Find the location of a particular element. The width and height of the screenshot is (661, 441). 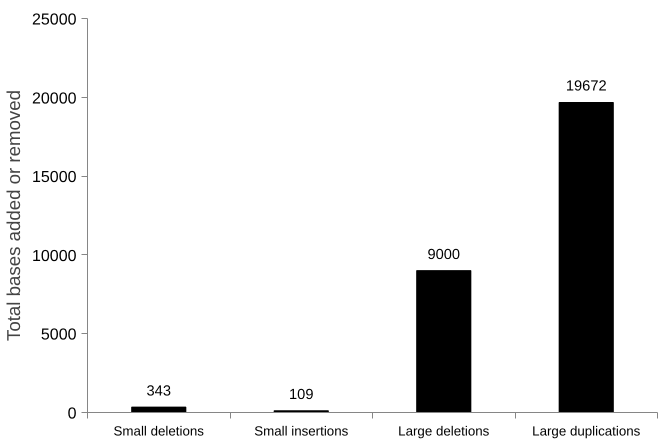

y-tick-label: 25000 is located at coordinates (54, 20).